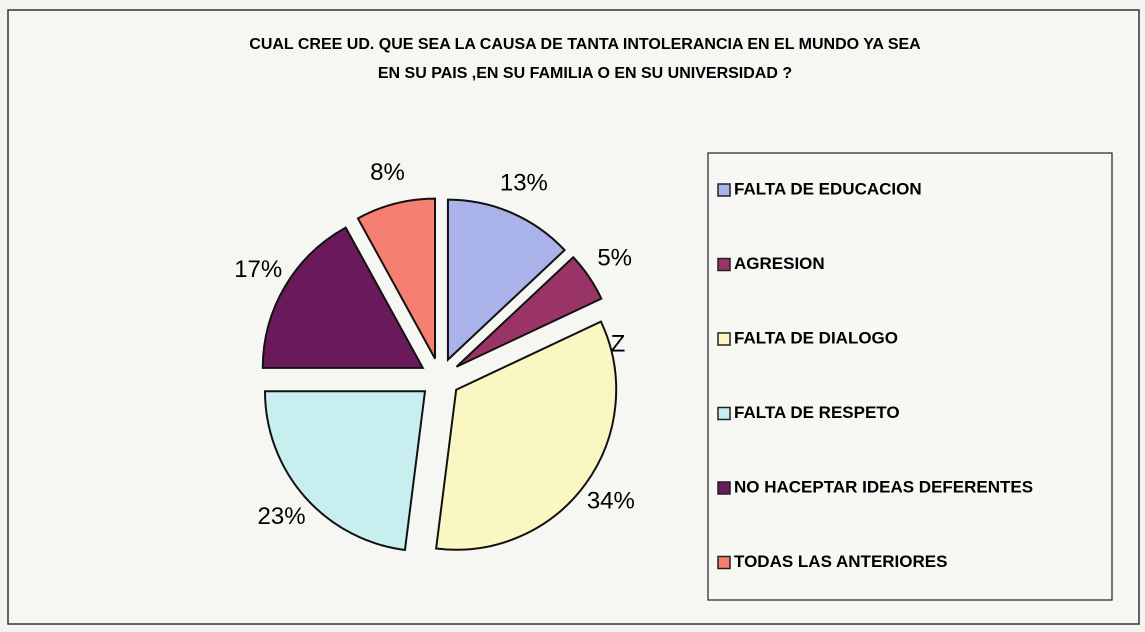 The height and width of the screenshot is (632, 1145). I want to click on data-label: 5%, so click(614, 258).